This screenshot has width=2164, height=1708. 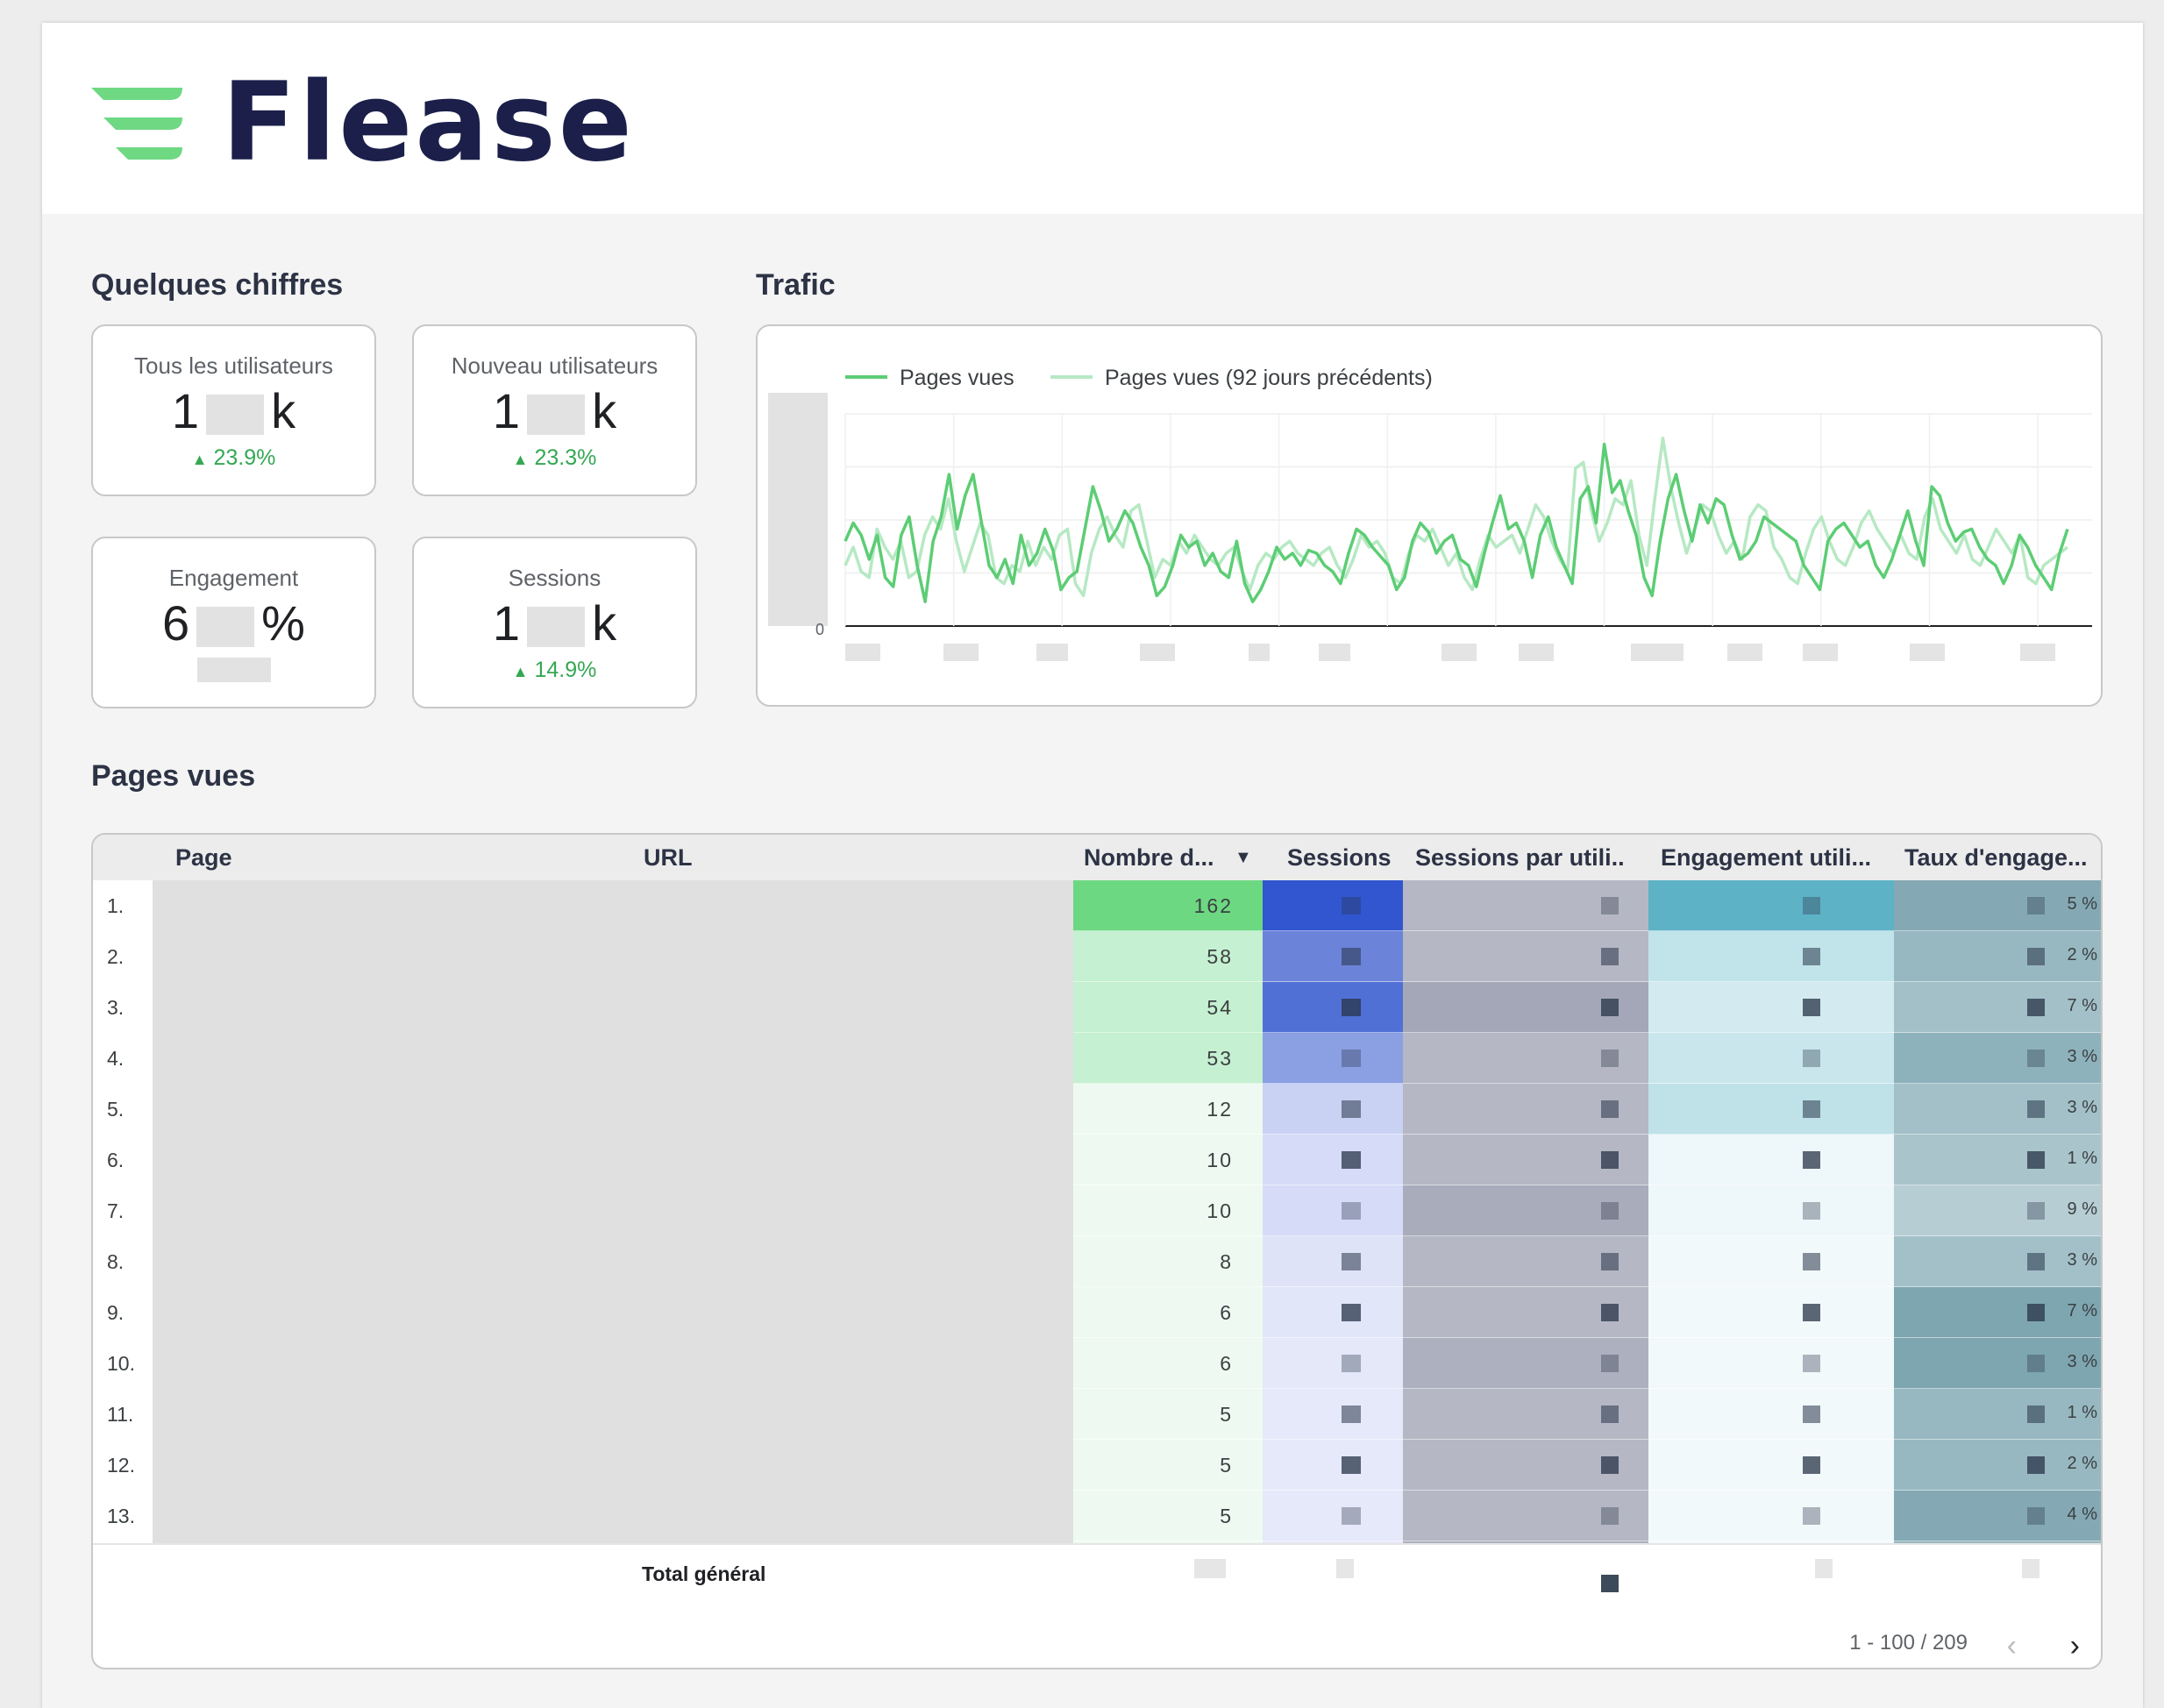 I want to click on row-views-value: 10, so click(x=1220, y=1210).